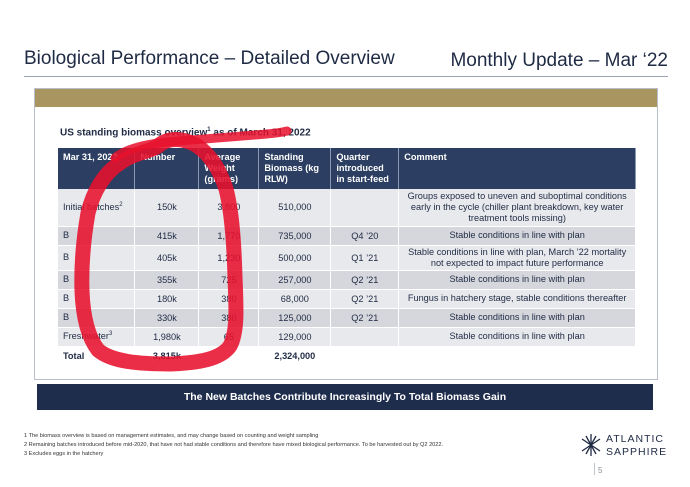 The image size is (690, 487). Describe the element at coordinates (295, 356) in the screenshot. I see `total-biomass: 2,324,000` at that location.